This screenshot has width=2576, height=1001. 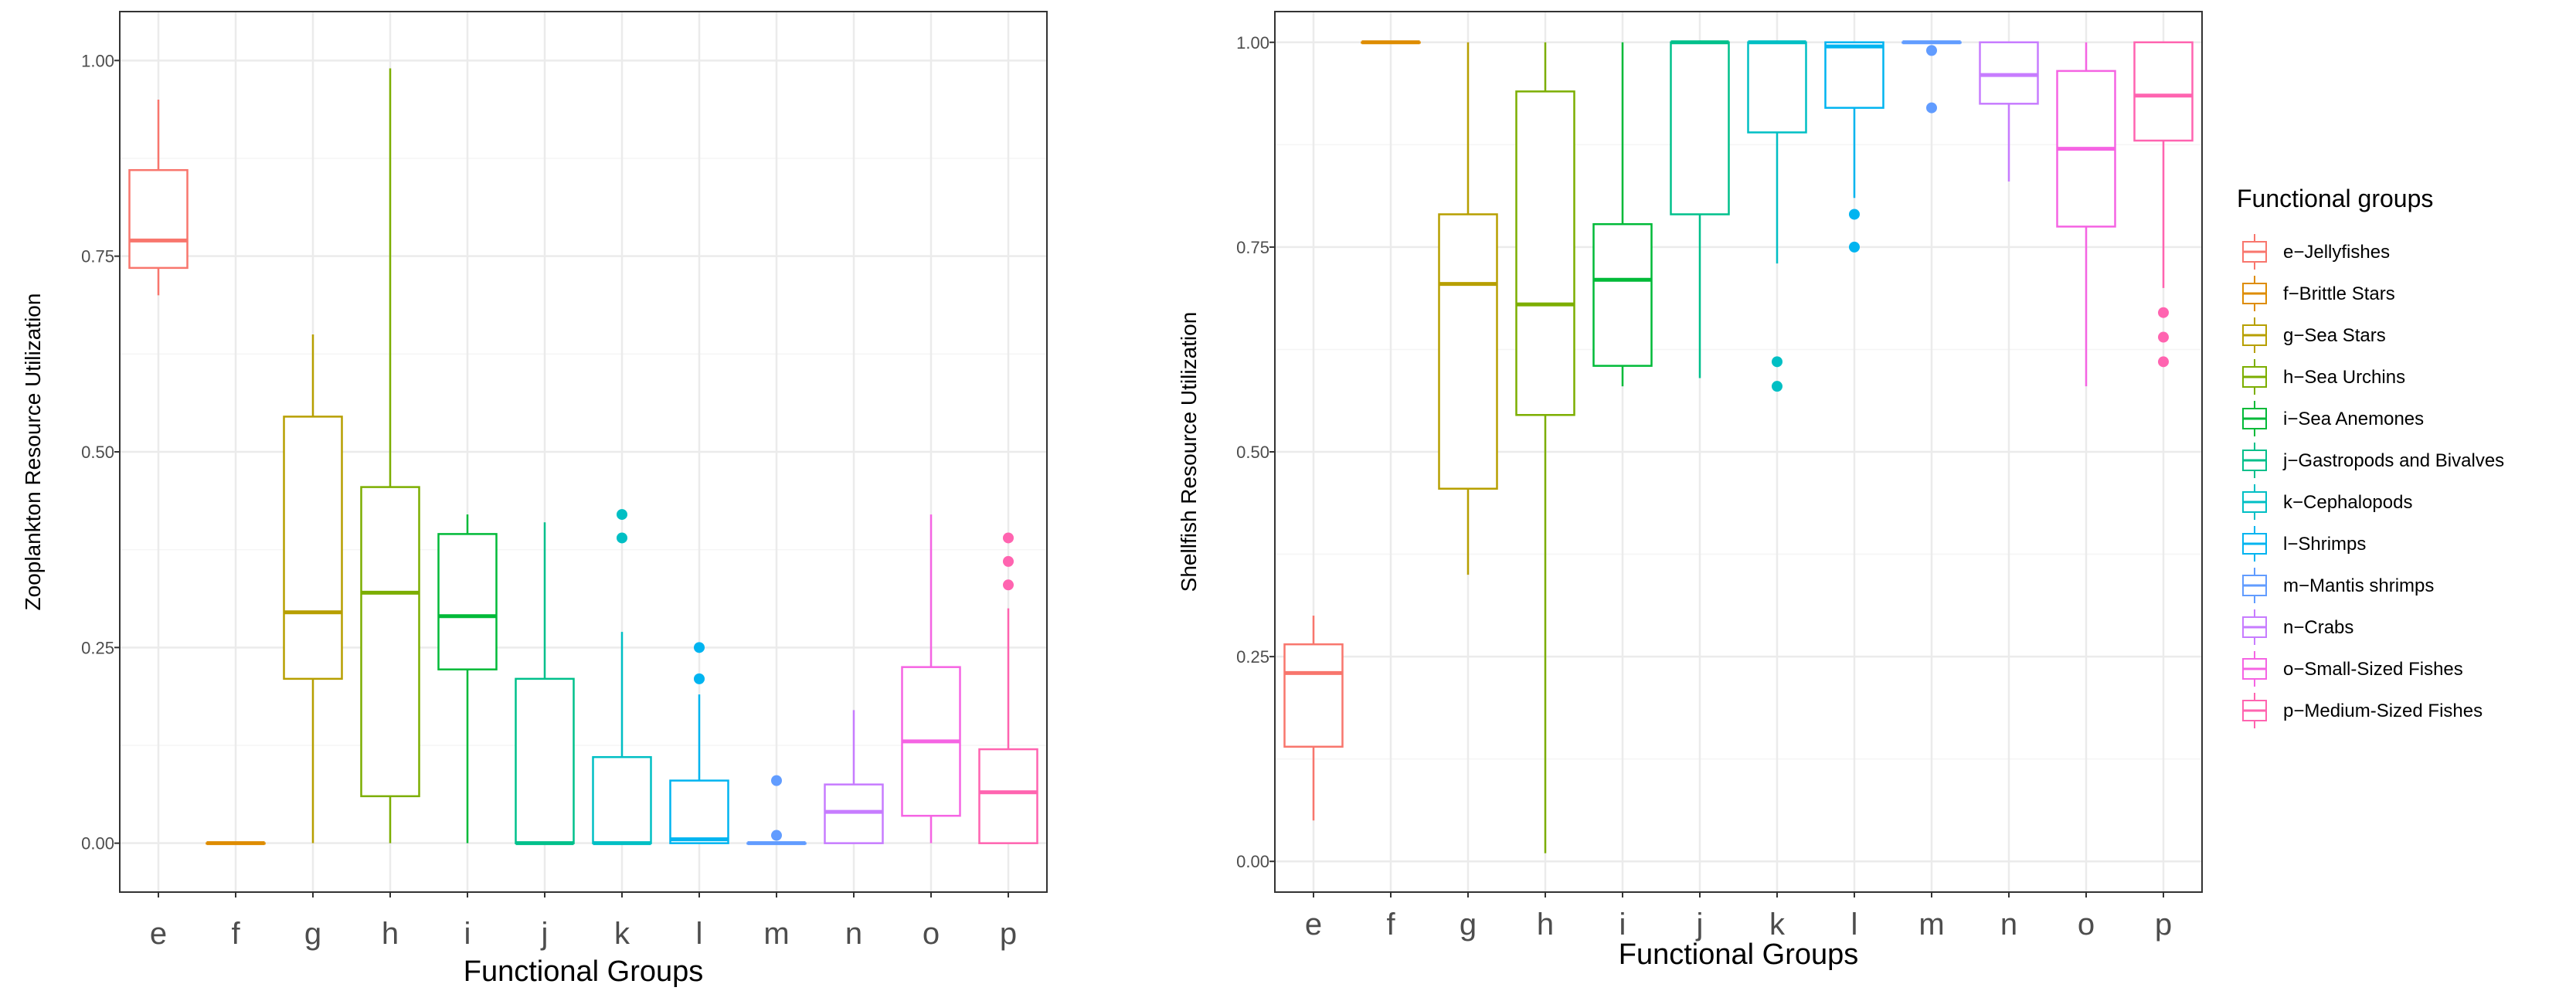 I want to click on legend-label: o−Small-Sized Fishes, so click(x=2373, y=669).